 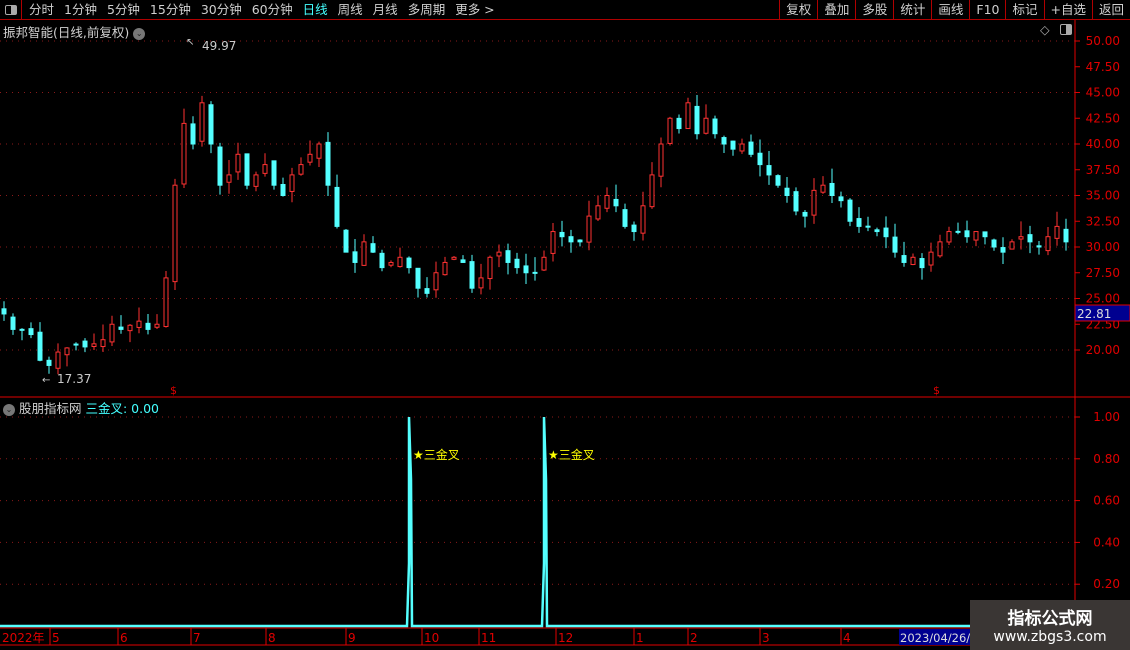 I want to click on price-tick-label: 42.50, so click(x=1103, y=118).